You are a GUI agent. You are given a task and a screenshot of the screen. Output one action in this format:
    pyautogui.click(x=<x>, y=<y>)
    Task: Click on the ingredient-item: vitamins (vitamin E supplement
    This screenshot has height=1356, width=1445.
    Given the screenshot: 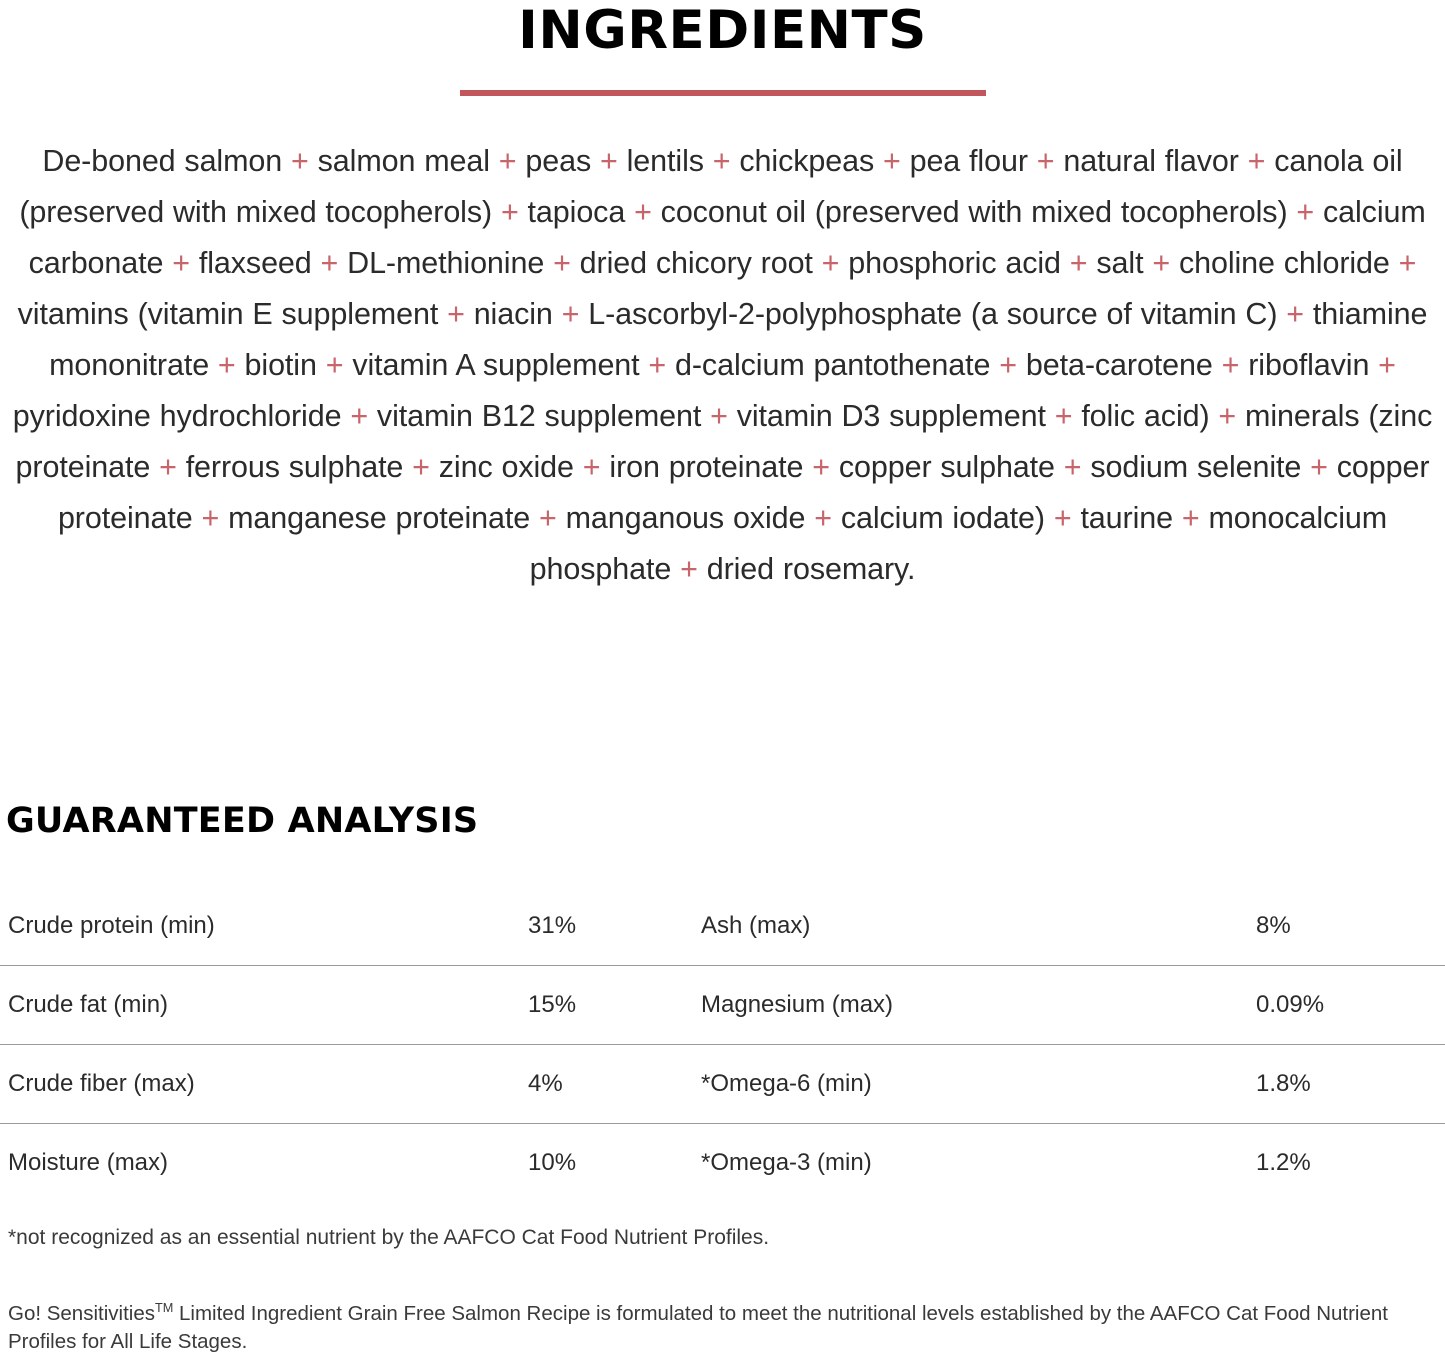 What is the action you would take?
    pyautogui.click(x=228, y=314)
    